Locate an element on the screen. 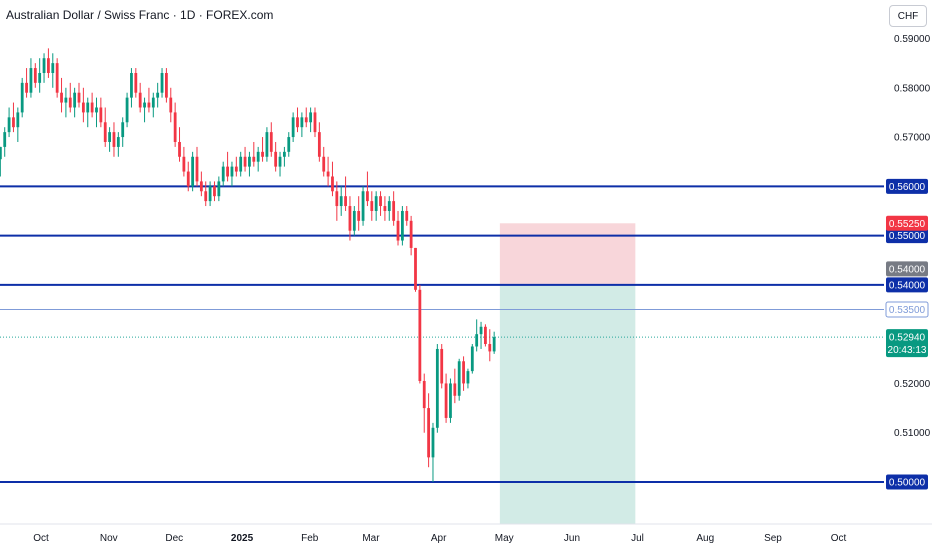  x-tick-label: Dec is located at coordinates (174, 538).